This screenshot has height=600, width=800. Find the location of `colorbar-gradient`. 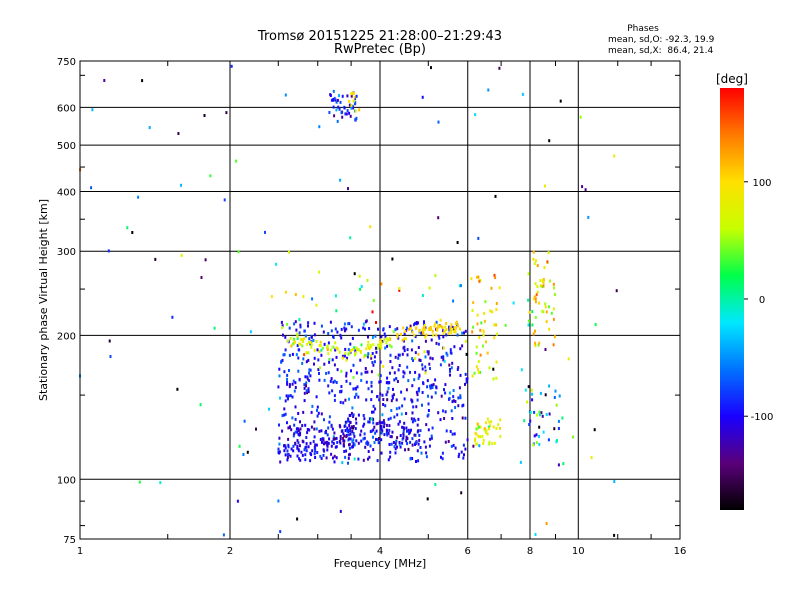

colorbar-gradient is located at coordinates (732, 299).